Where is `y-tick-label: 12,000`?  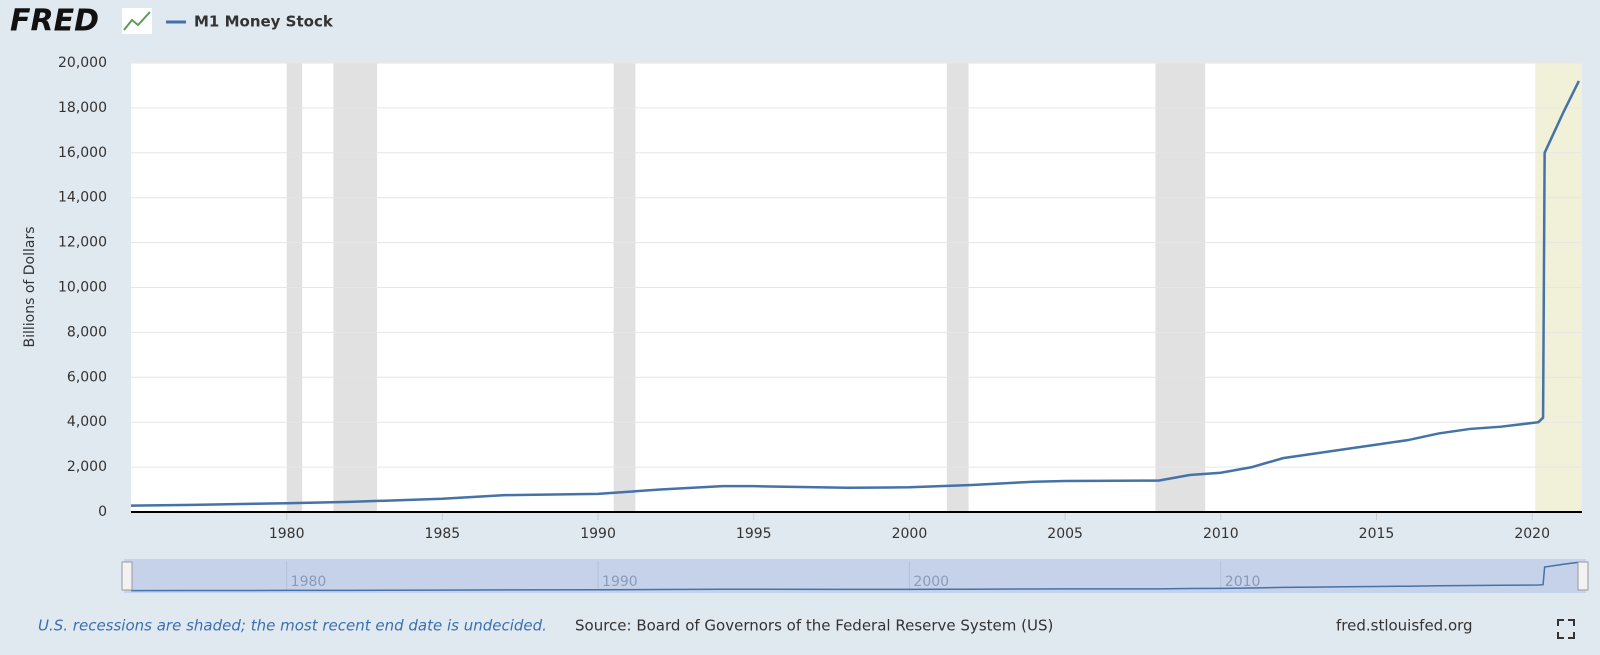
y-tick-label: 12,000 is located at coordinates (82, 243).